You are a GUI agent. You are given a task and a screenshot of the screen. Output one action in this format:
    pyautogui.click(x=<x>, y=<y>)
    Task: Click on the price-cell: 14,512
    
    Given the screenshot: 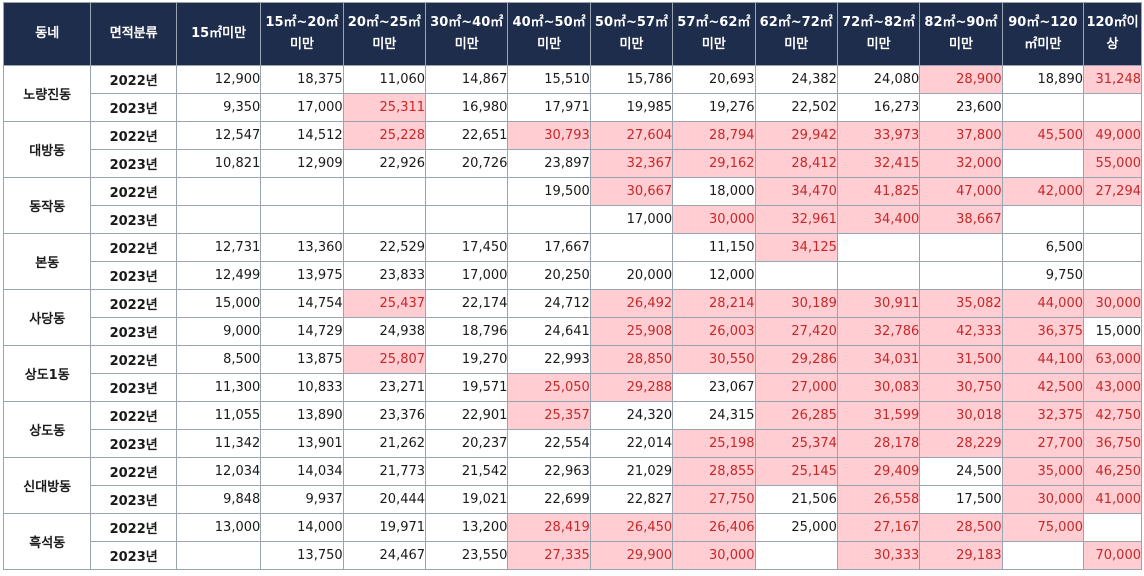 What is the action you would take?
    pyautogui.click(x=302, y=135)
    